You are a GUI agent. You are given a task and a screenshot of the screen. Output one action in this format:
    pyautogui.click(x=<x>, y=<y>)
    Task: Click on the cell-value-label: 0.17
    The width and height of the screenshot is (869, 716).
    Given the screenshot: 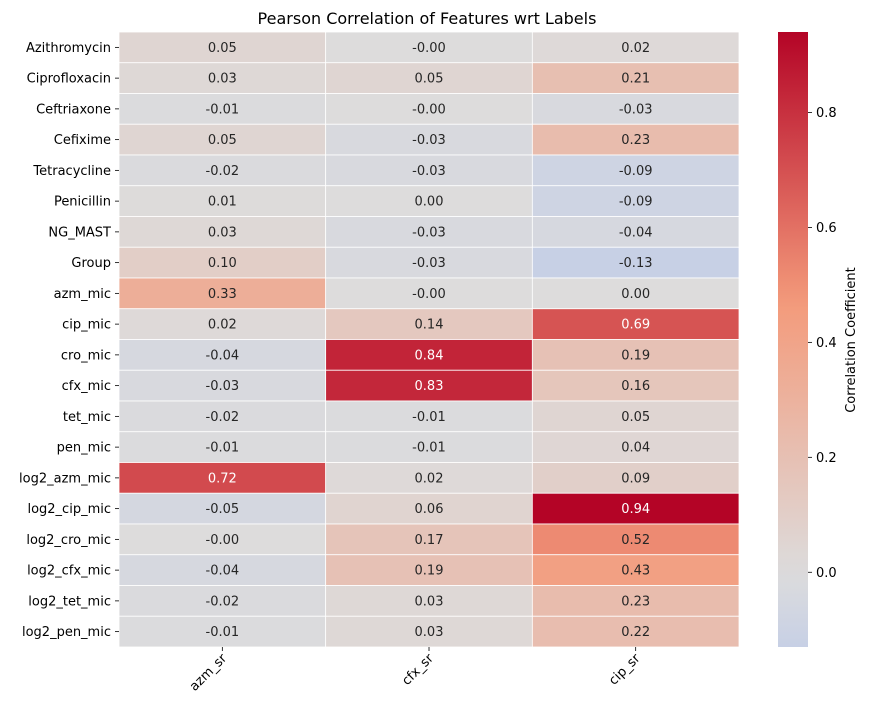 What is the action you would take?
    pyautogui.click(x=429, y=540)
    